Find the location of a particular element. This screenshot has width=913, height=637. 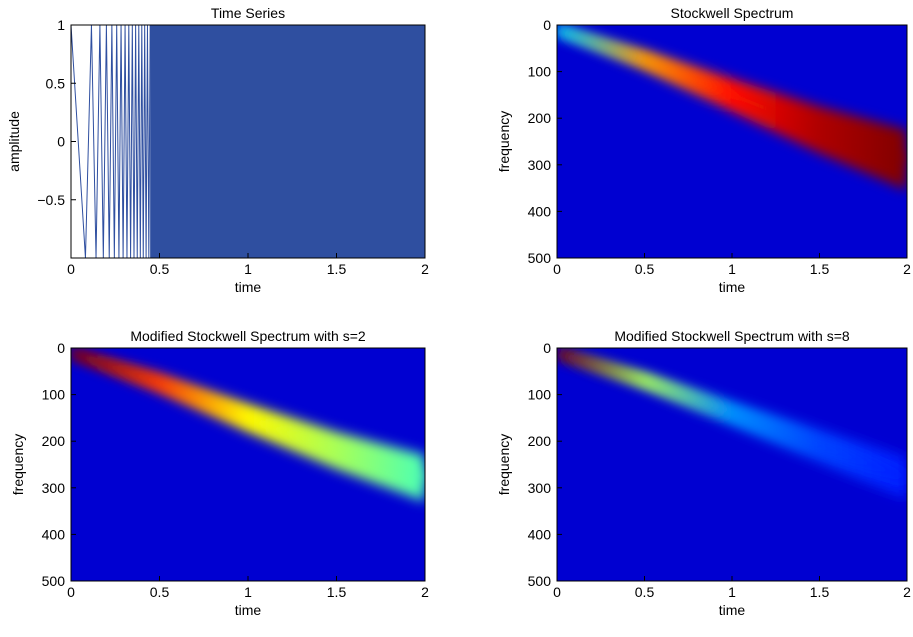

y-tick-label: 1 is located at coordinates (61, 25).